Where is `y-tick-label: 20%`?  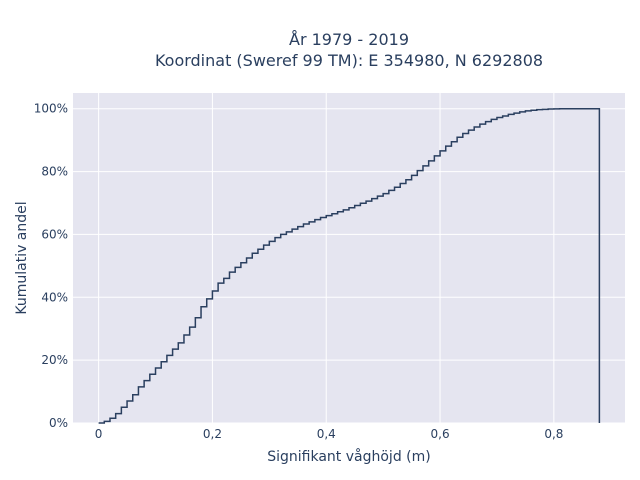 y-tick-label: 20% is located at coordinates (54, 360).